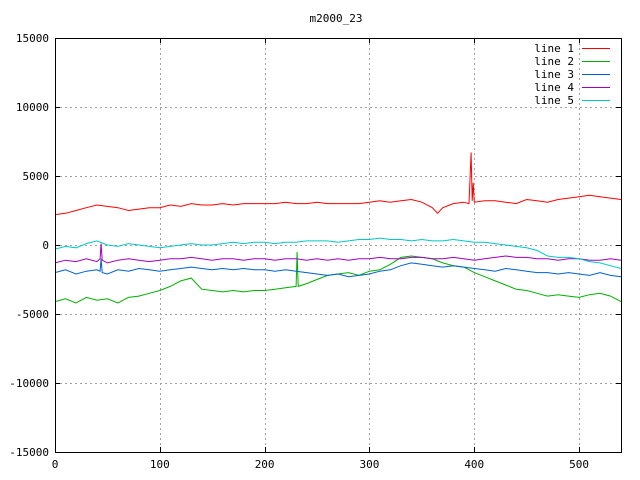 The width and height of the screenshot is (640, 480). I want to click on x-tick-label: 500, so click(579, 464).